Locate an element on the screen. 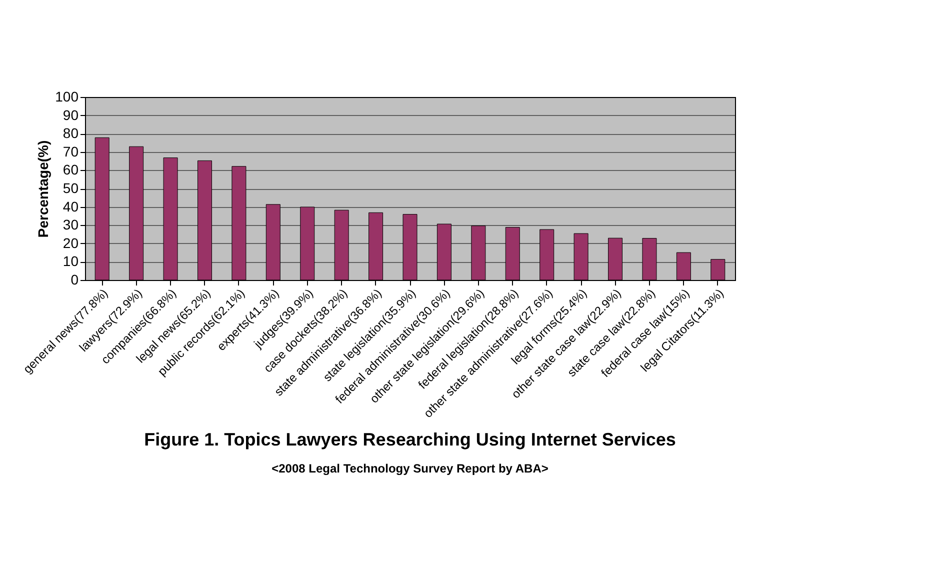 The height and width of the screenshot is (573, 932). y-tick-label: 80 is located at coordinates (70, 133).